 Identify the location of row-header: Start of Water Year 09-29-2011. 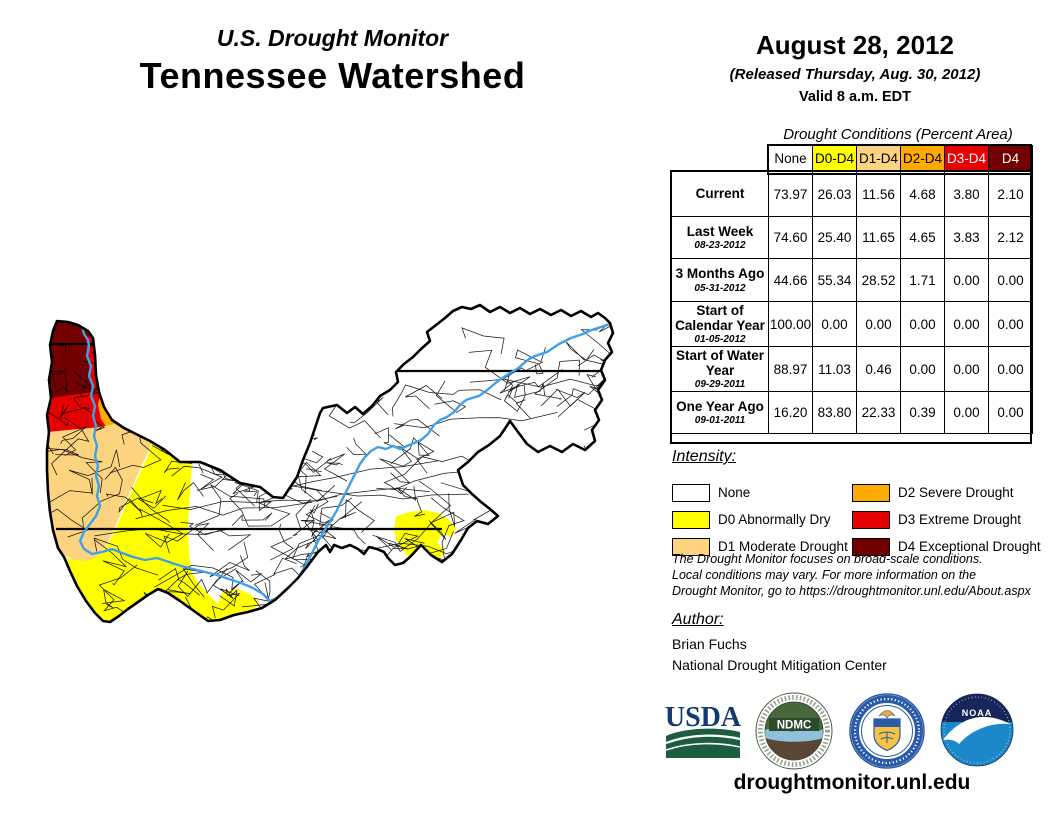
(720, 369).